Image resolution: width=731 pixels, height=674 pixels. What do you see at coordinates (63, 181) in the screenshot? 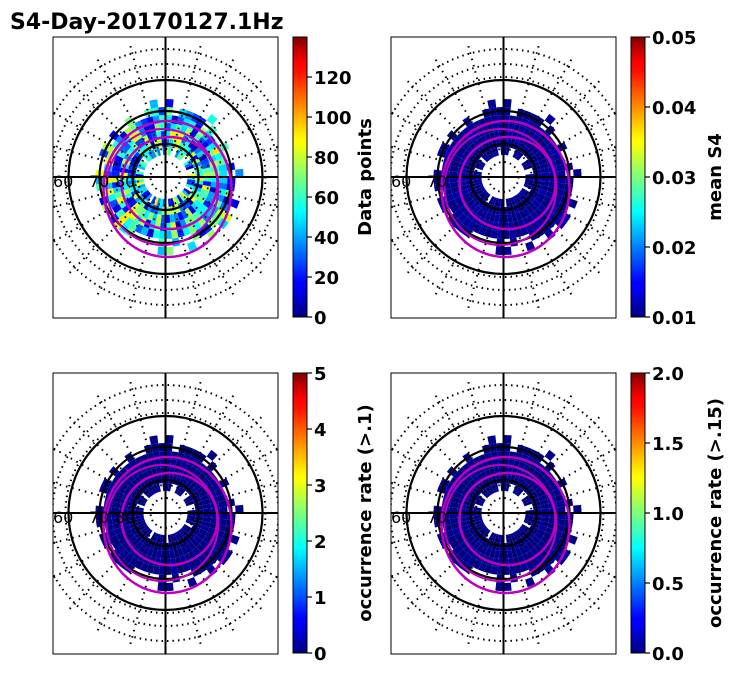
I see `lat-label: 60` at bounding box center [63, 181].